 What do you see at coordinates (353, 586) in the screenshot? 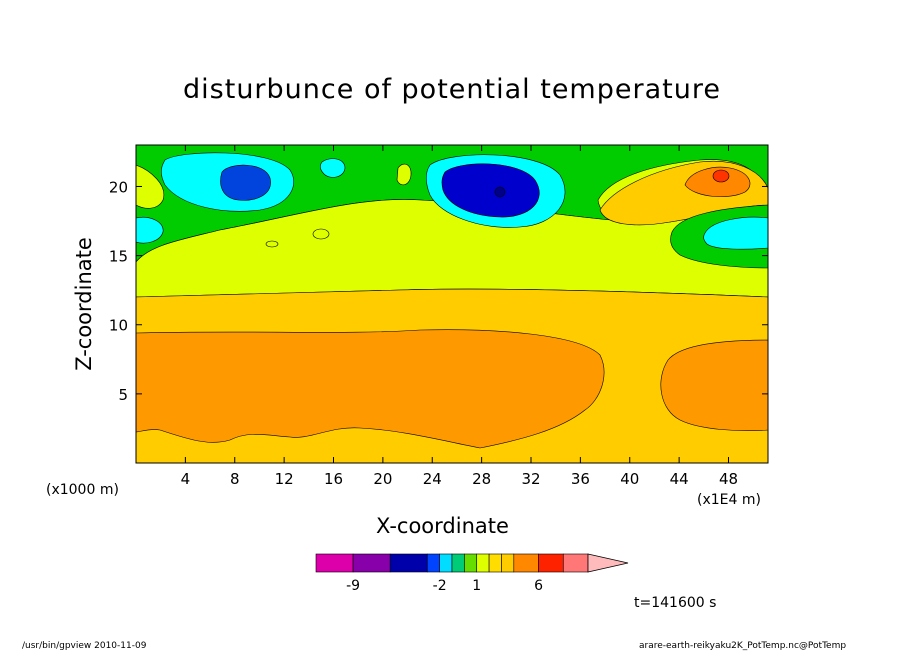
I see `colorbar-label: -9` at bounding box center [353, 586].